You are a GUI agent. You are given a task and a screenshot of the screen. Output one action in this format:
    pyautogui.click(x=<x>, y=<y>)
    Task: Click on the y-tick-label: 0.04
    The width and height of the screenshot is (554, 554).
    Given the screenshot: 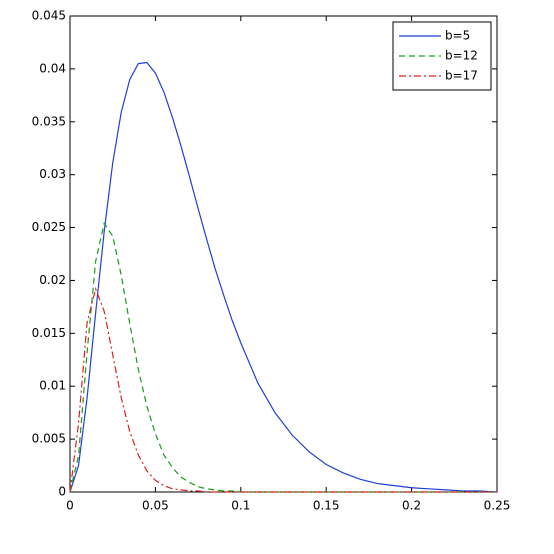 What is the action you would take?
    pyautogui.click(x=52, y=68)
    